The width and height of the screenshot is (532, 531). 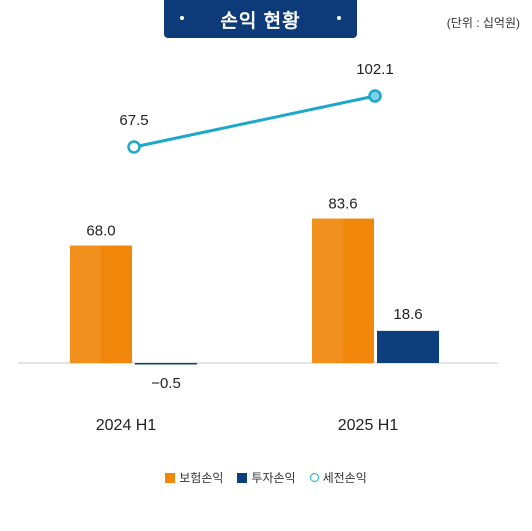 I want to click on data-label-investment: 18.6, so click(x=407, y=314).